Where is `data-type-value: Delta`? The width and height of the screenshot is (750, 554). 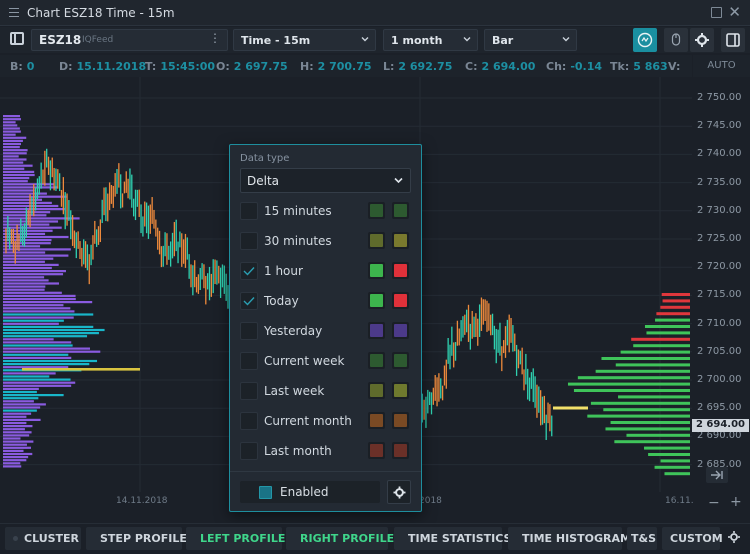 data-type-value: Delta is located at coordinates (263, 181).